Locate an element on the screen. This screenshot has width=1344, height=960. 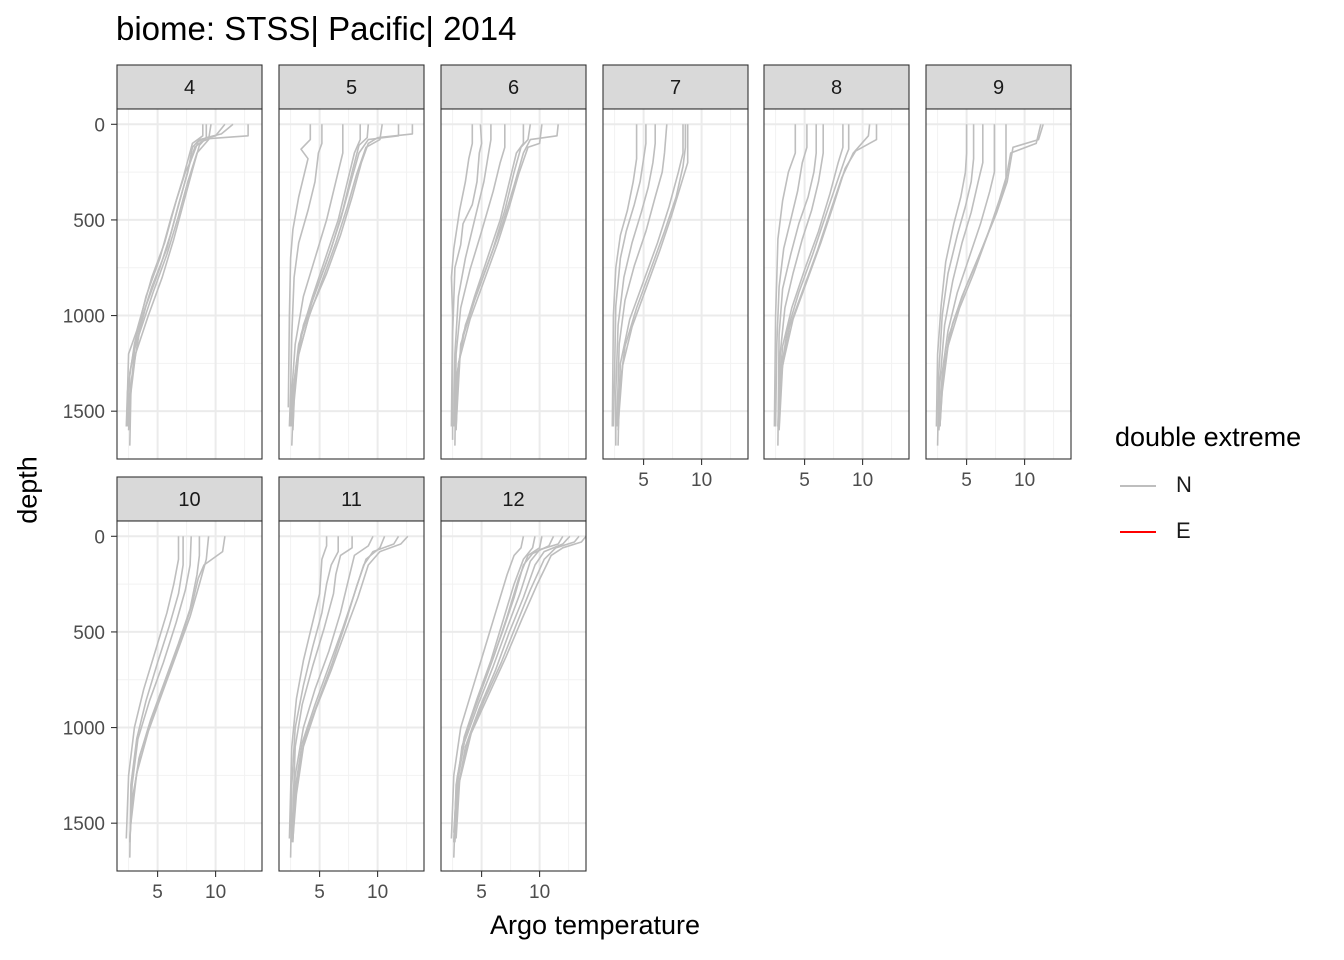
facet-panel-7: 7 5 10 is located at coordinates (675, 277).